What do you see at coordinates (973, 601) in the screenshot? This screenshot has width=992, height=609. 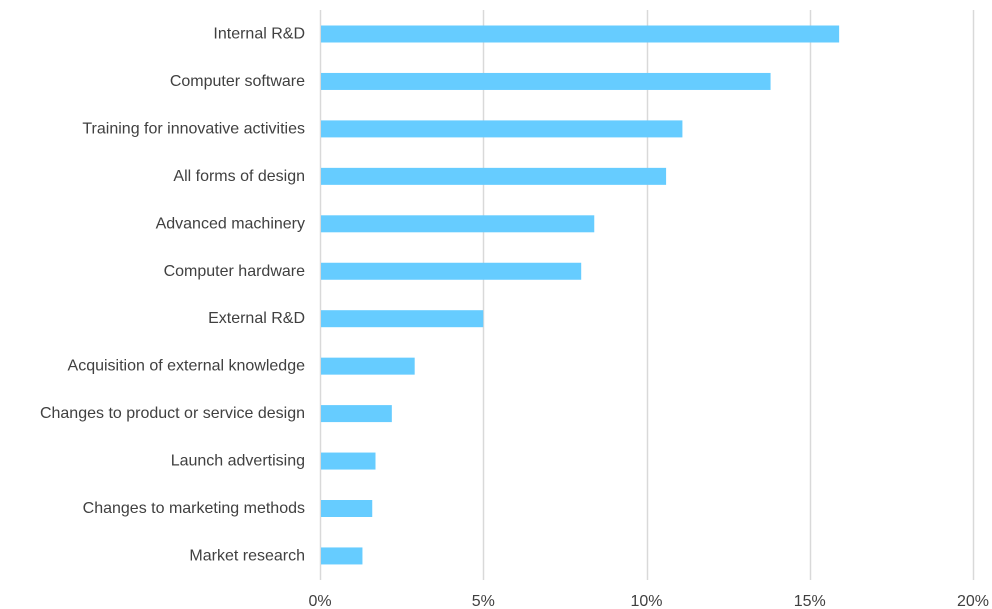 I see `x-tick-label: 20%` at bounding box center [973, 601].